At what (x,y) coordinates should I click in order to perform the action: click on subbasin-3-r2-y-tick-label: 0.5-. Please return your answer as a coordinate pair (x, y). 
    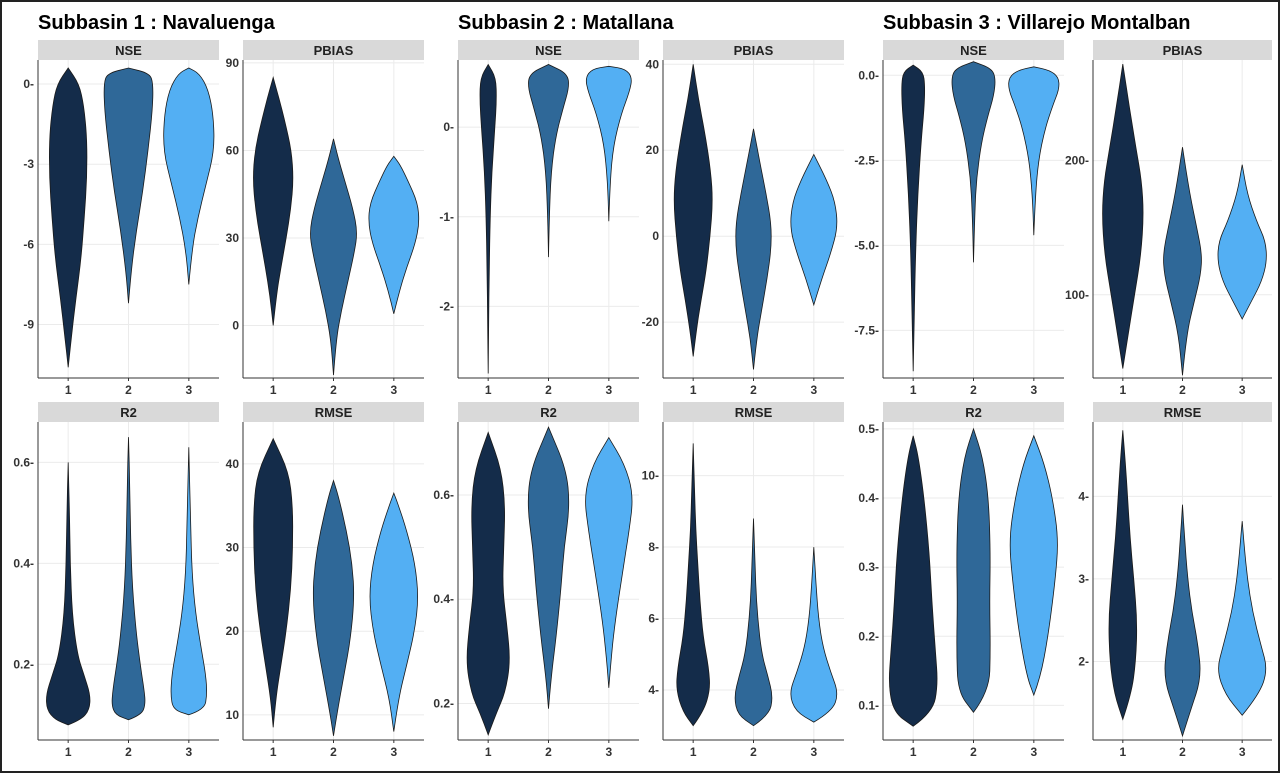
    Looking at the image, I should click on (868, 429).